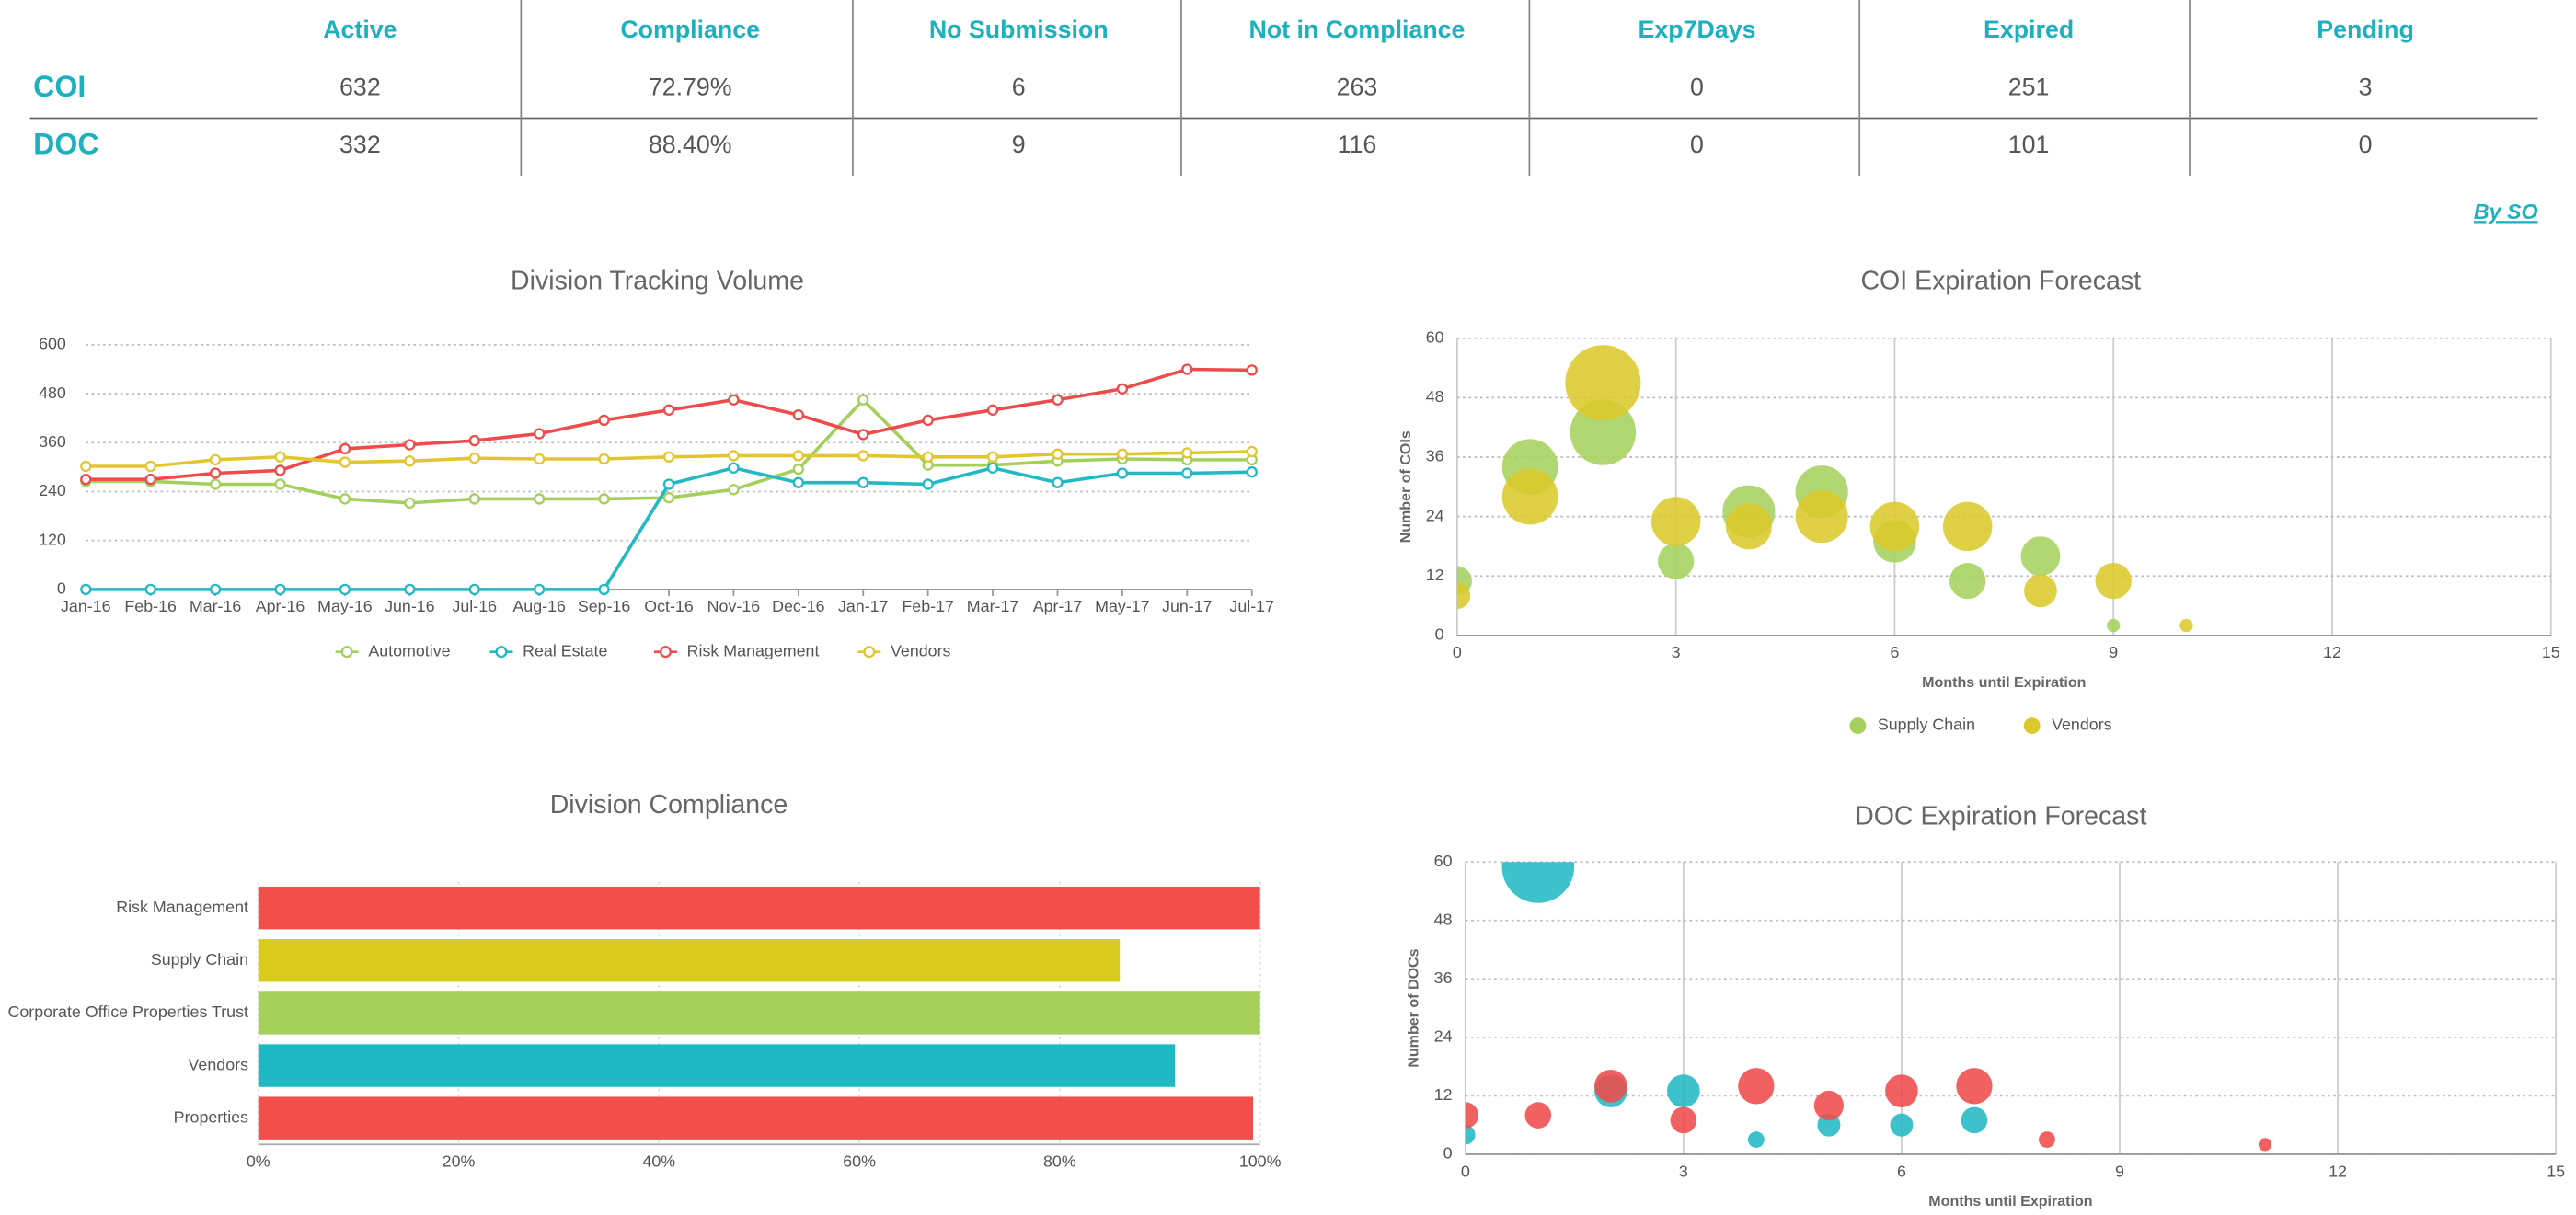 This screenshot has height=1215, width=2576. Describe the element at coordinates (565, 650) in the screenshot. I see `legend-label: Real Estate` at that location.